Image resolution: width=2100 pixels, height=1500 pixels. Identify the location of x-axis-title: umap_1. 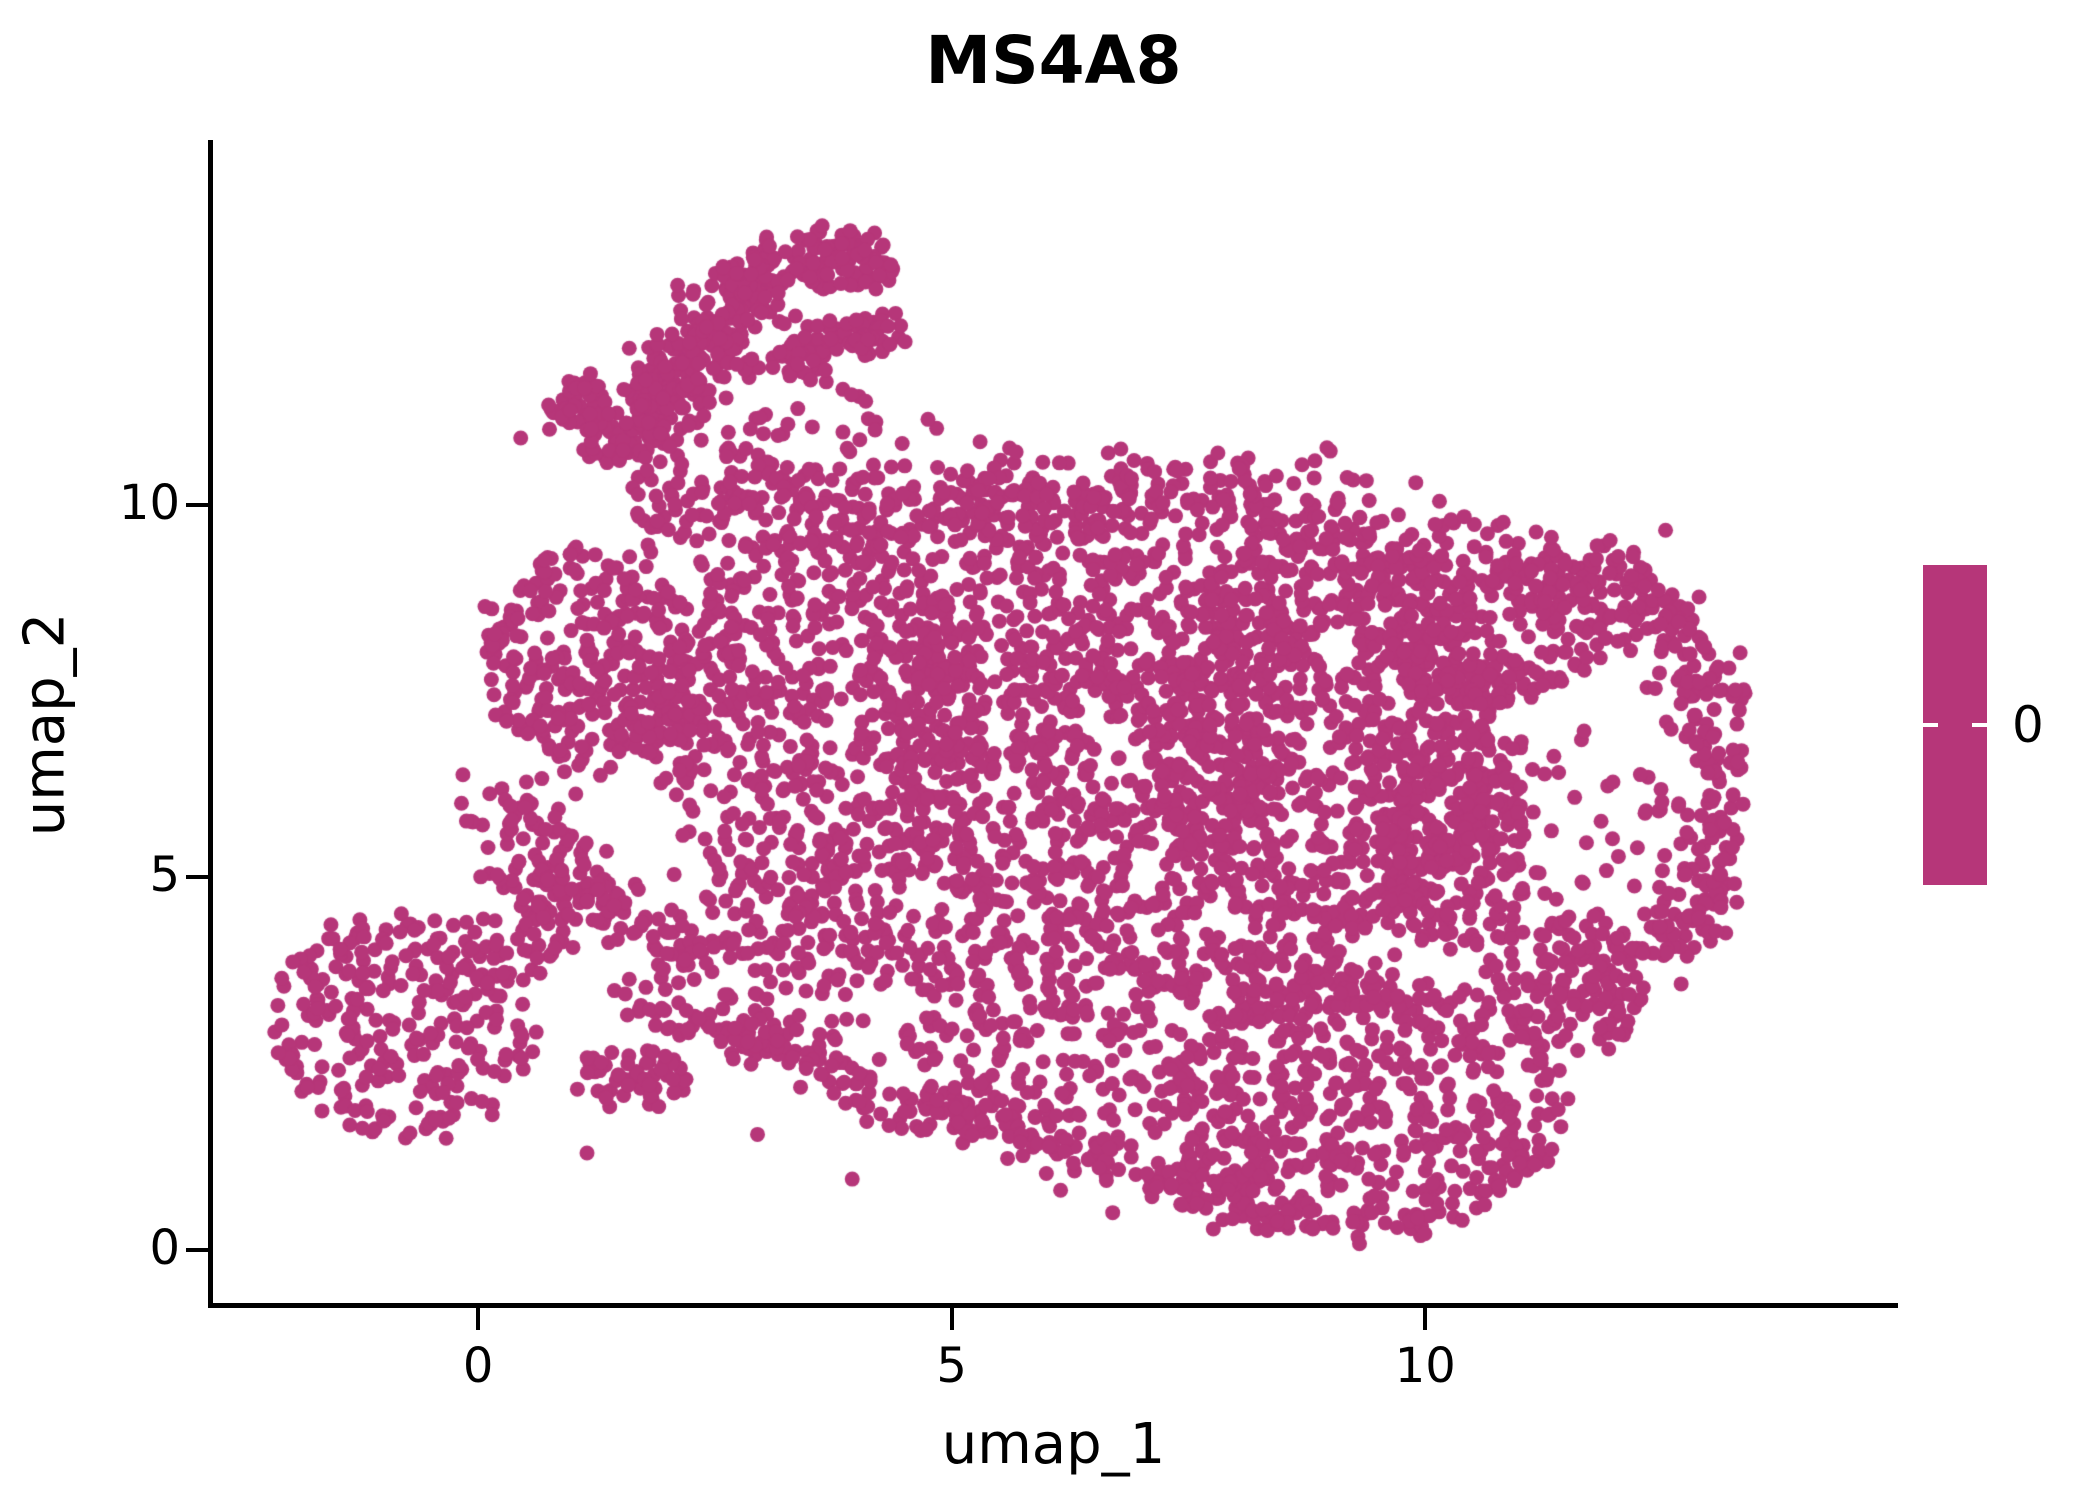
(1053, 1444).